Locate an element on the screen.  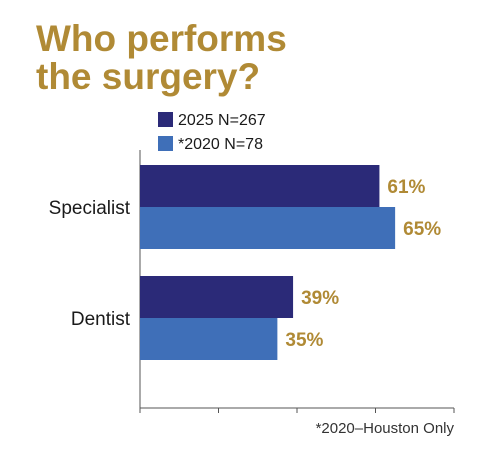
data-label-dentist-series-1: 35% is located at coordinates (304, 340).